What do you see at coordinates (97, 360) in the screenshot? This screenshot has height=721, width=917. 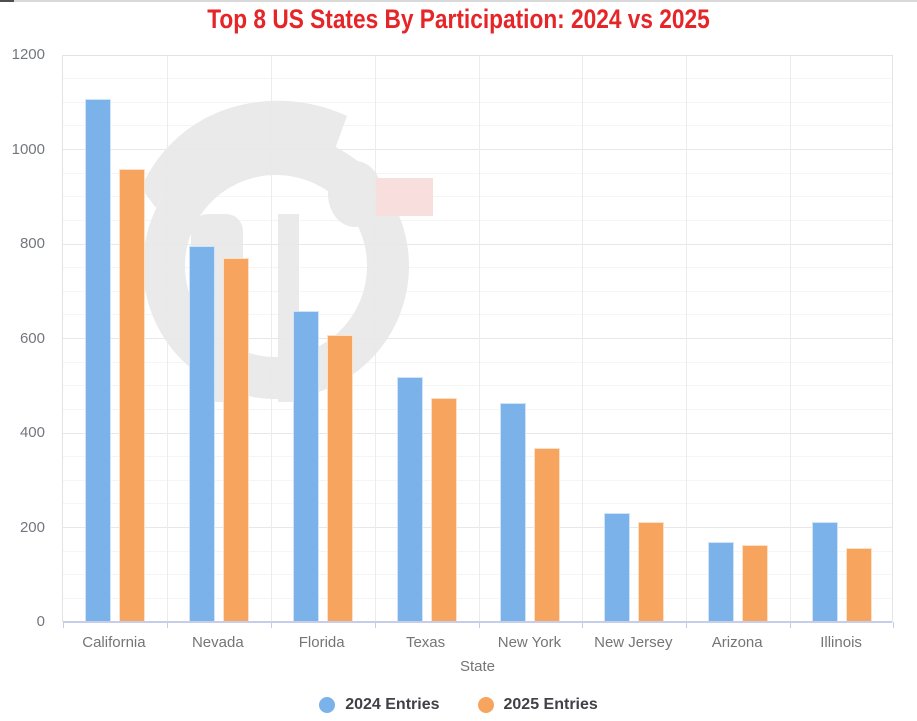 I see `bar-2024-california` at bounding box center [97, 360].